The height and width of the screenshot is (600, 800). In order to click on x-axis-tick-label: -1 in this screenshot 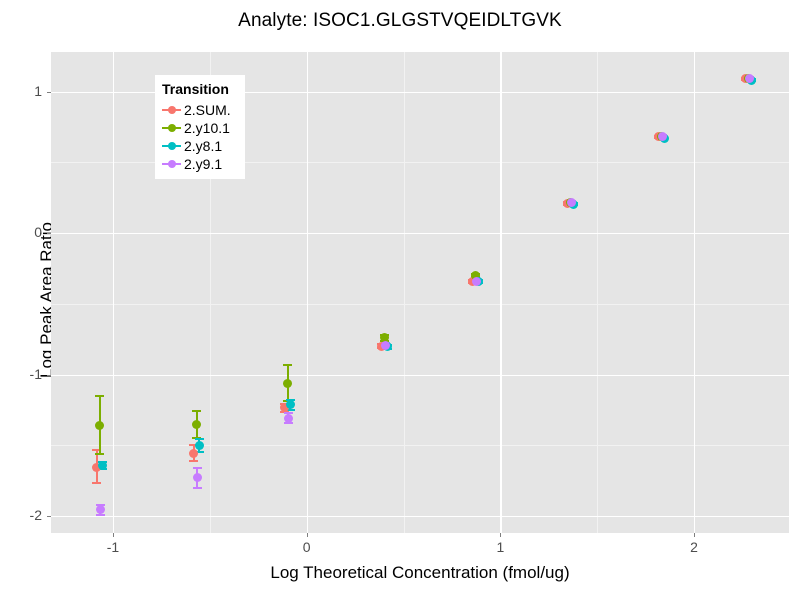, I will do `click(113, 547)`.